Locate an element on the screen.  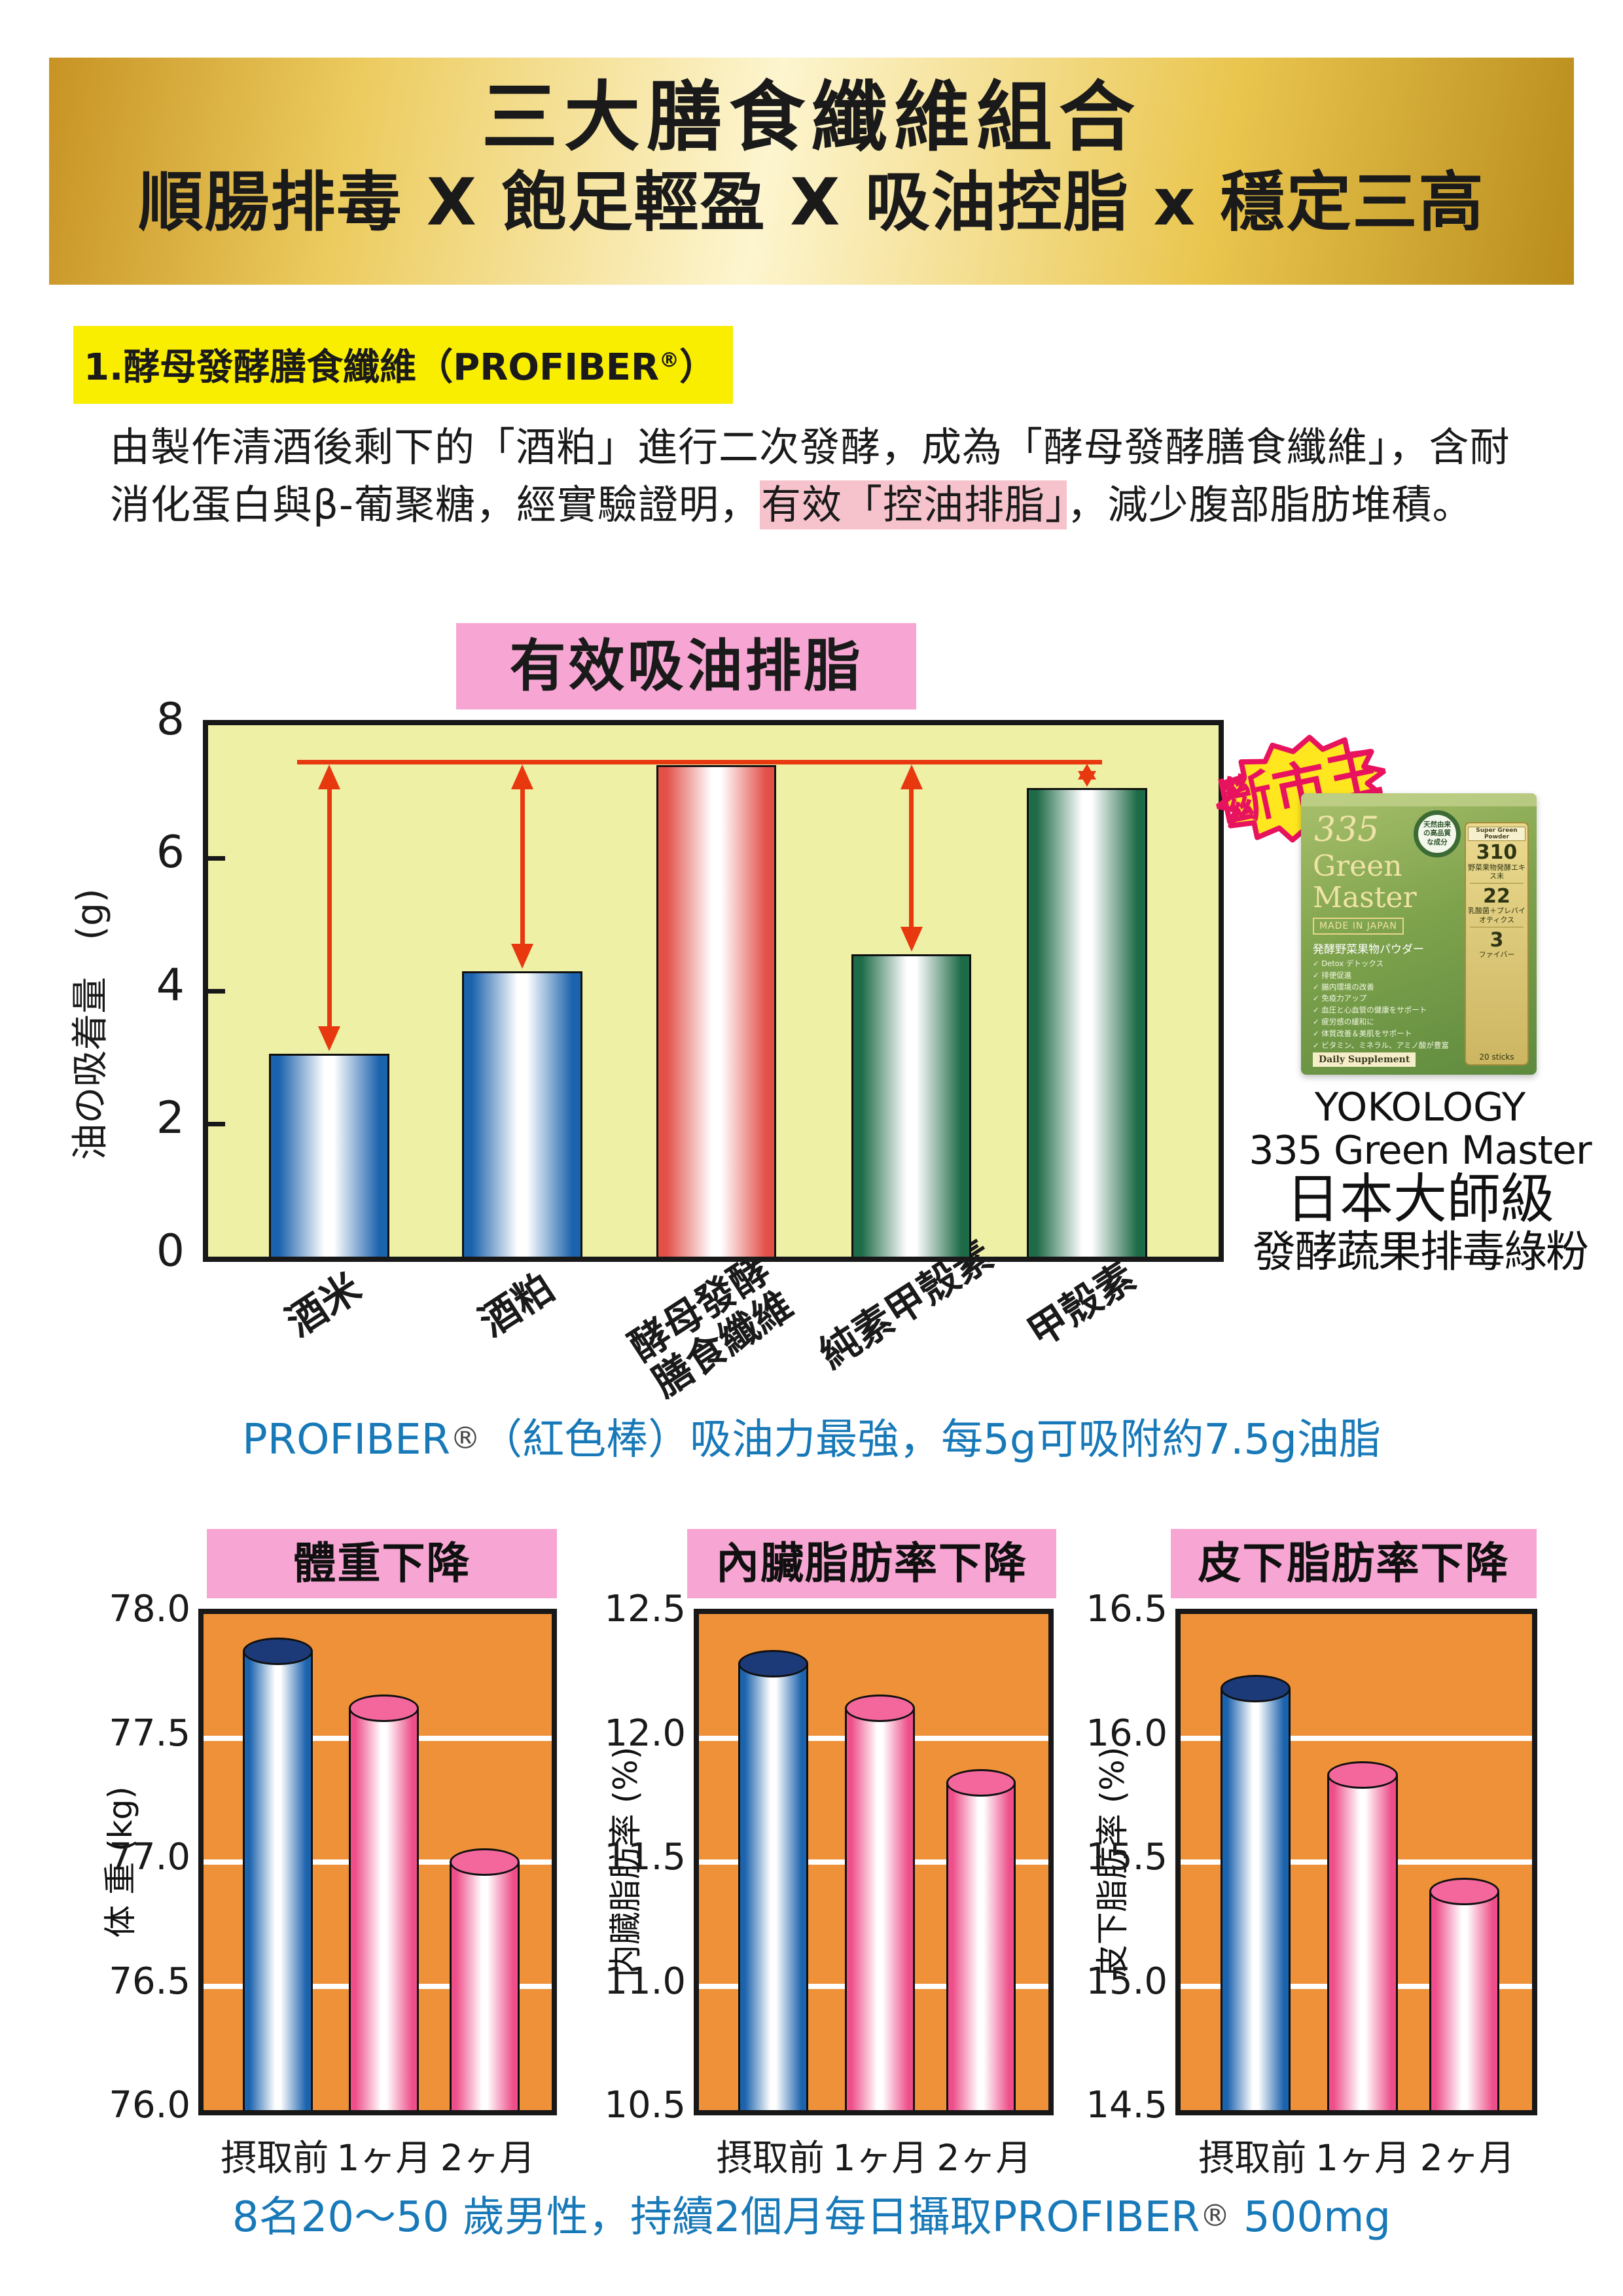
bar-酒米 is located at coordinates (330, 1155).